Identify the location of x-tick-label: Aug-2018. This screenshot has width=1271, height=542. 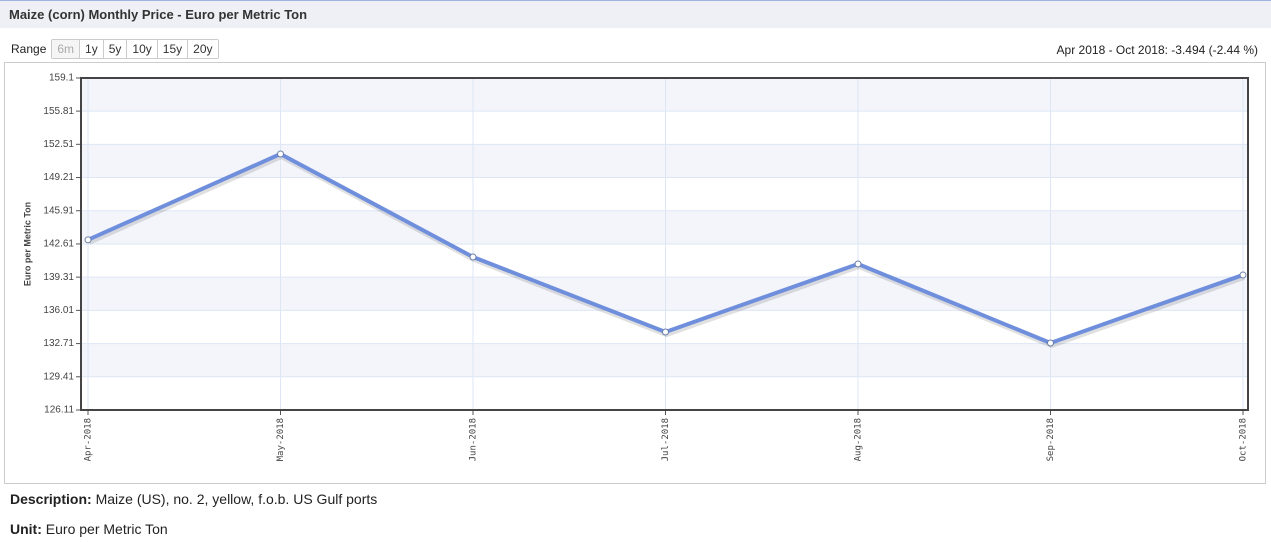
(859, 439).